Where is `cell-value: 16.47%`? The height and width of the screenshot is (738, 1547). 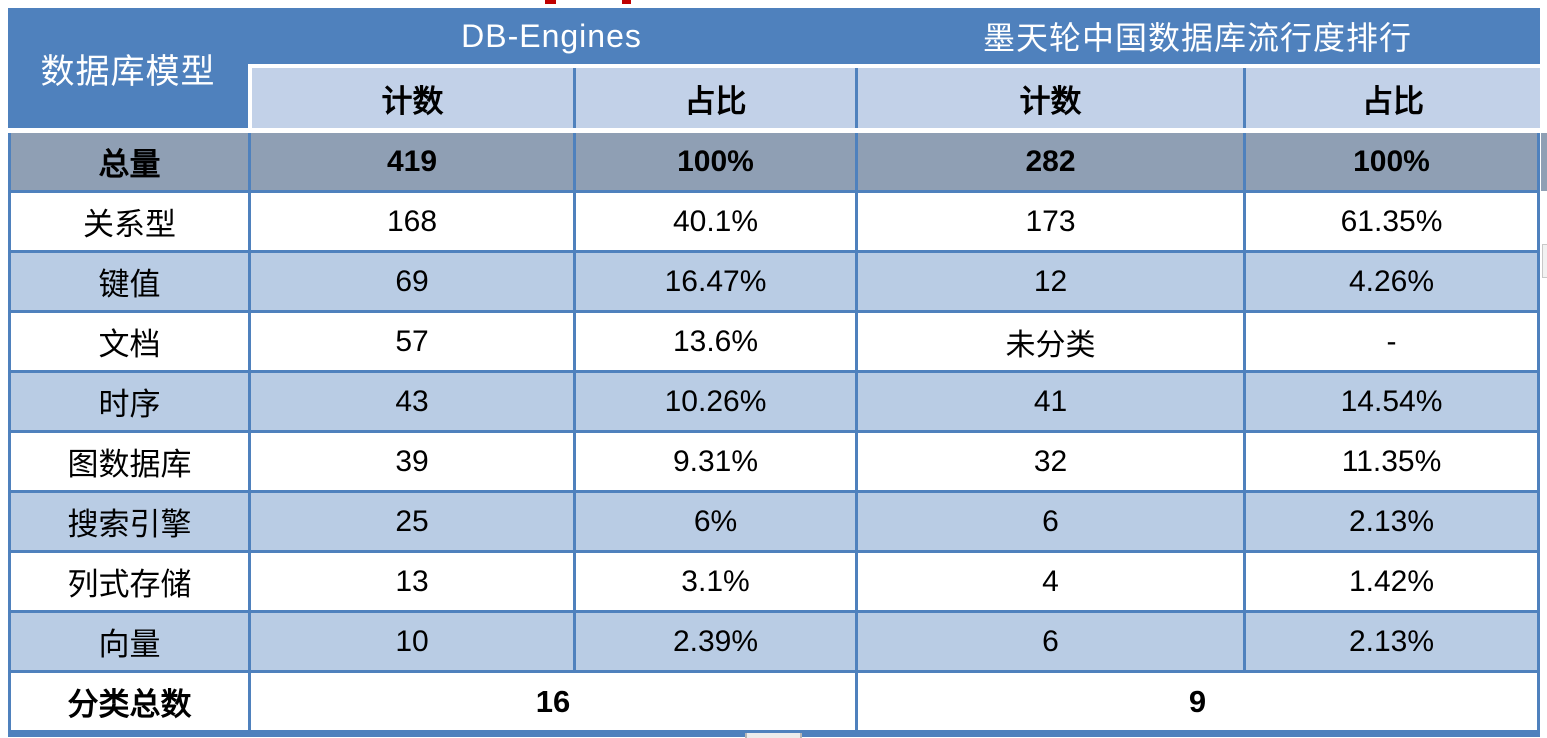 cell-value: 16.47% is located at coordinates (714, 281).